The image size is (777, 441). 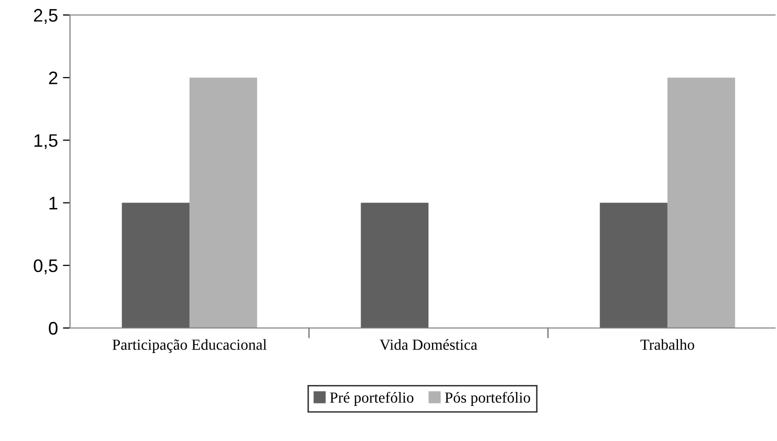 What do you see at coordinates (189, 346) in the screenshot?
I see `x-tick-label: Participação Educacional` at bounding box center [189, 346].